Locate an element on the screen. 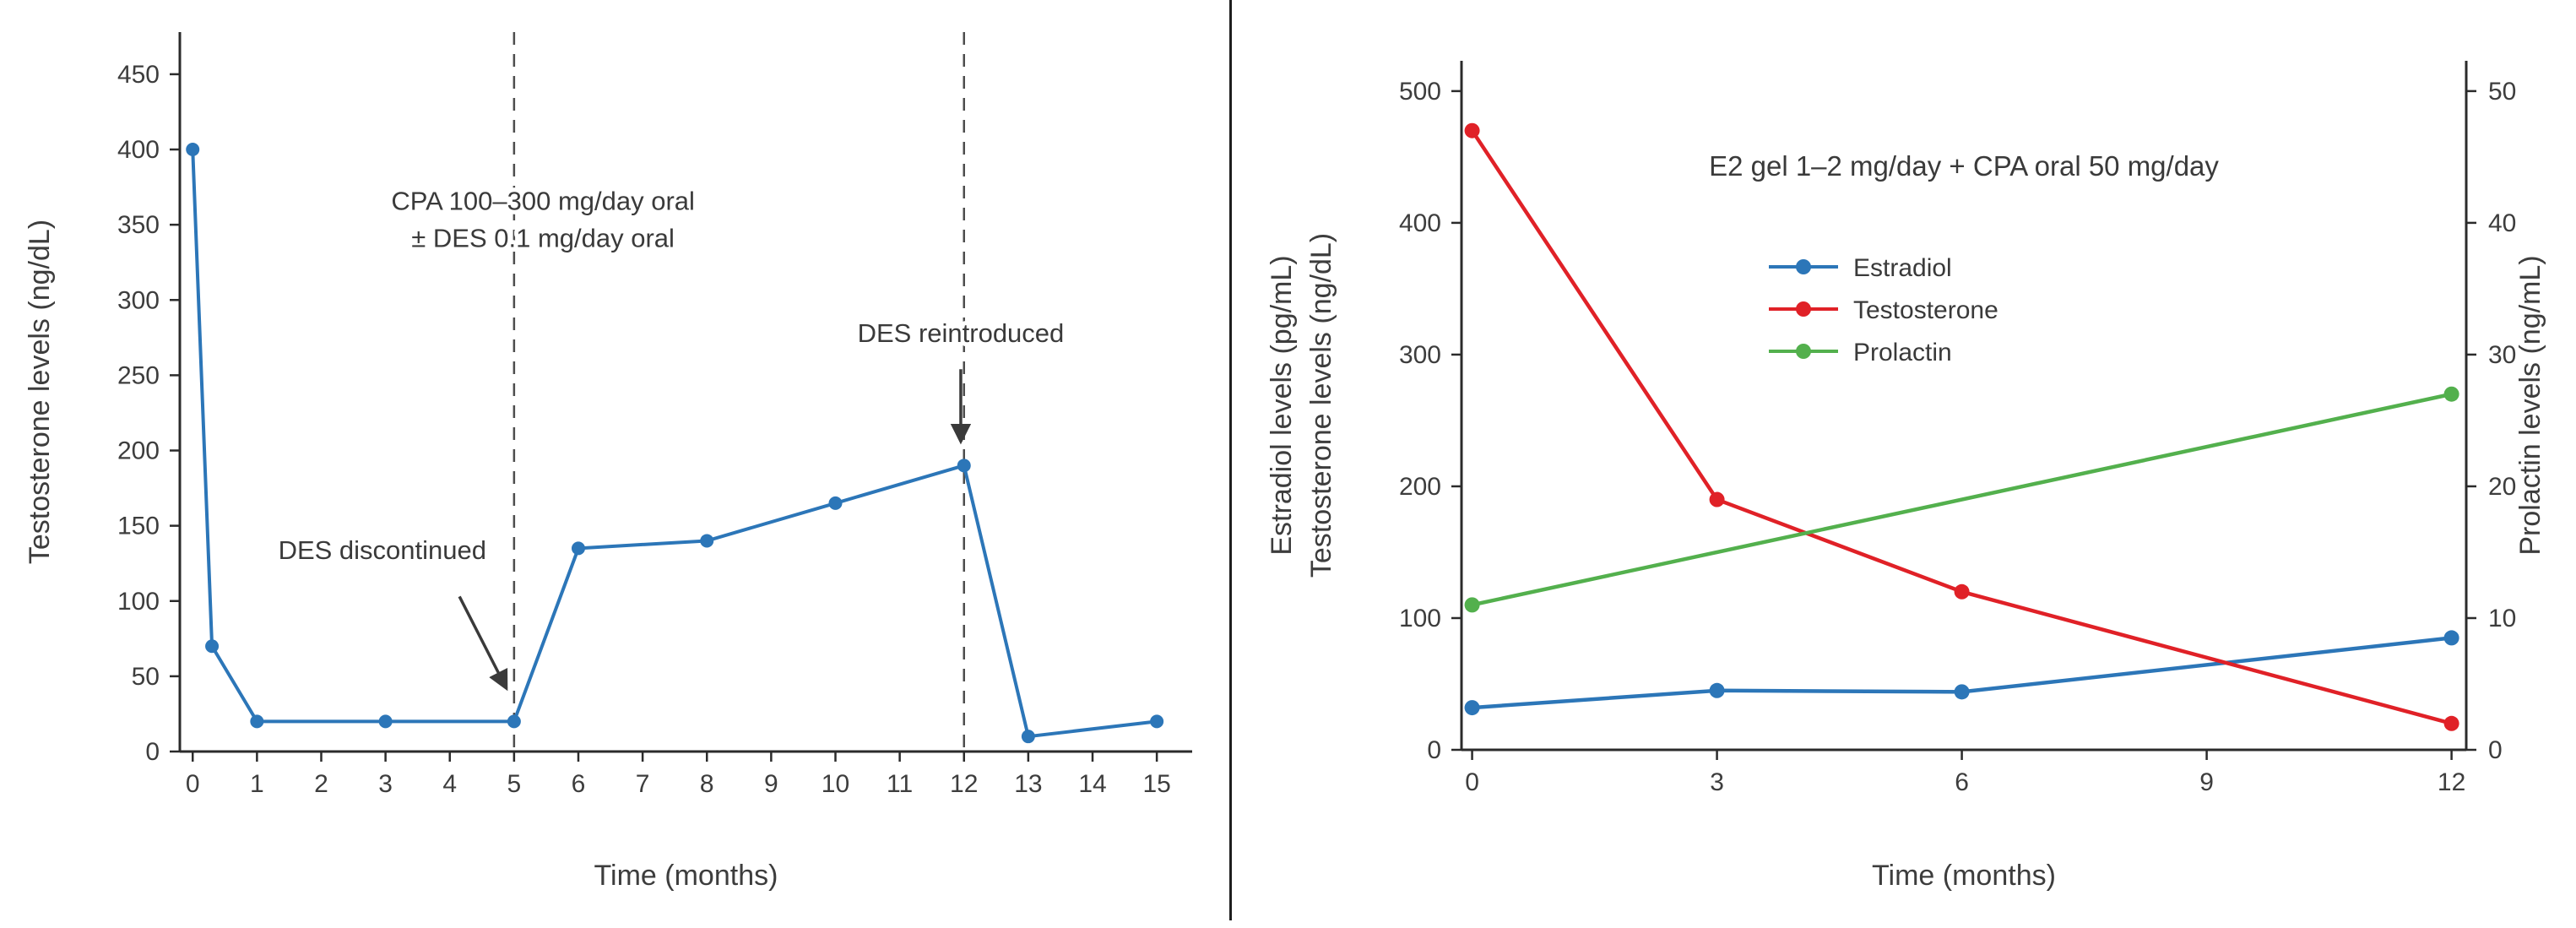 Image resolution: width=2576 pixels, height=928 pixels. legend: Estradiol Testosterone Prolactin is located at coordinates (1884, 310).